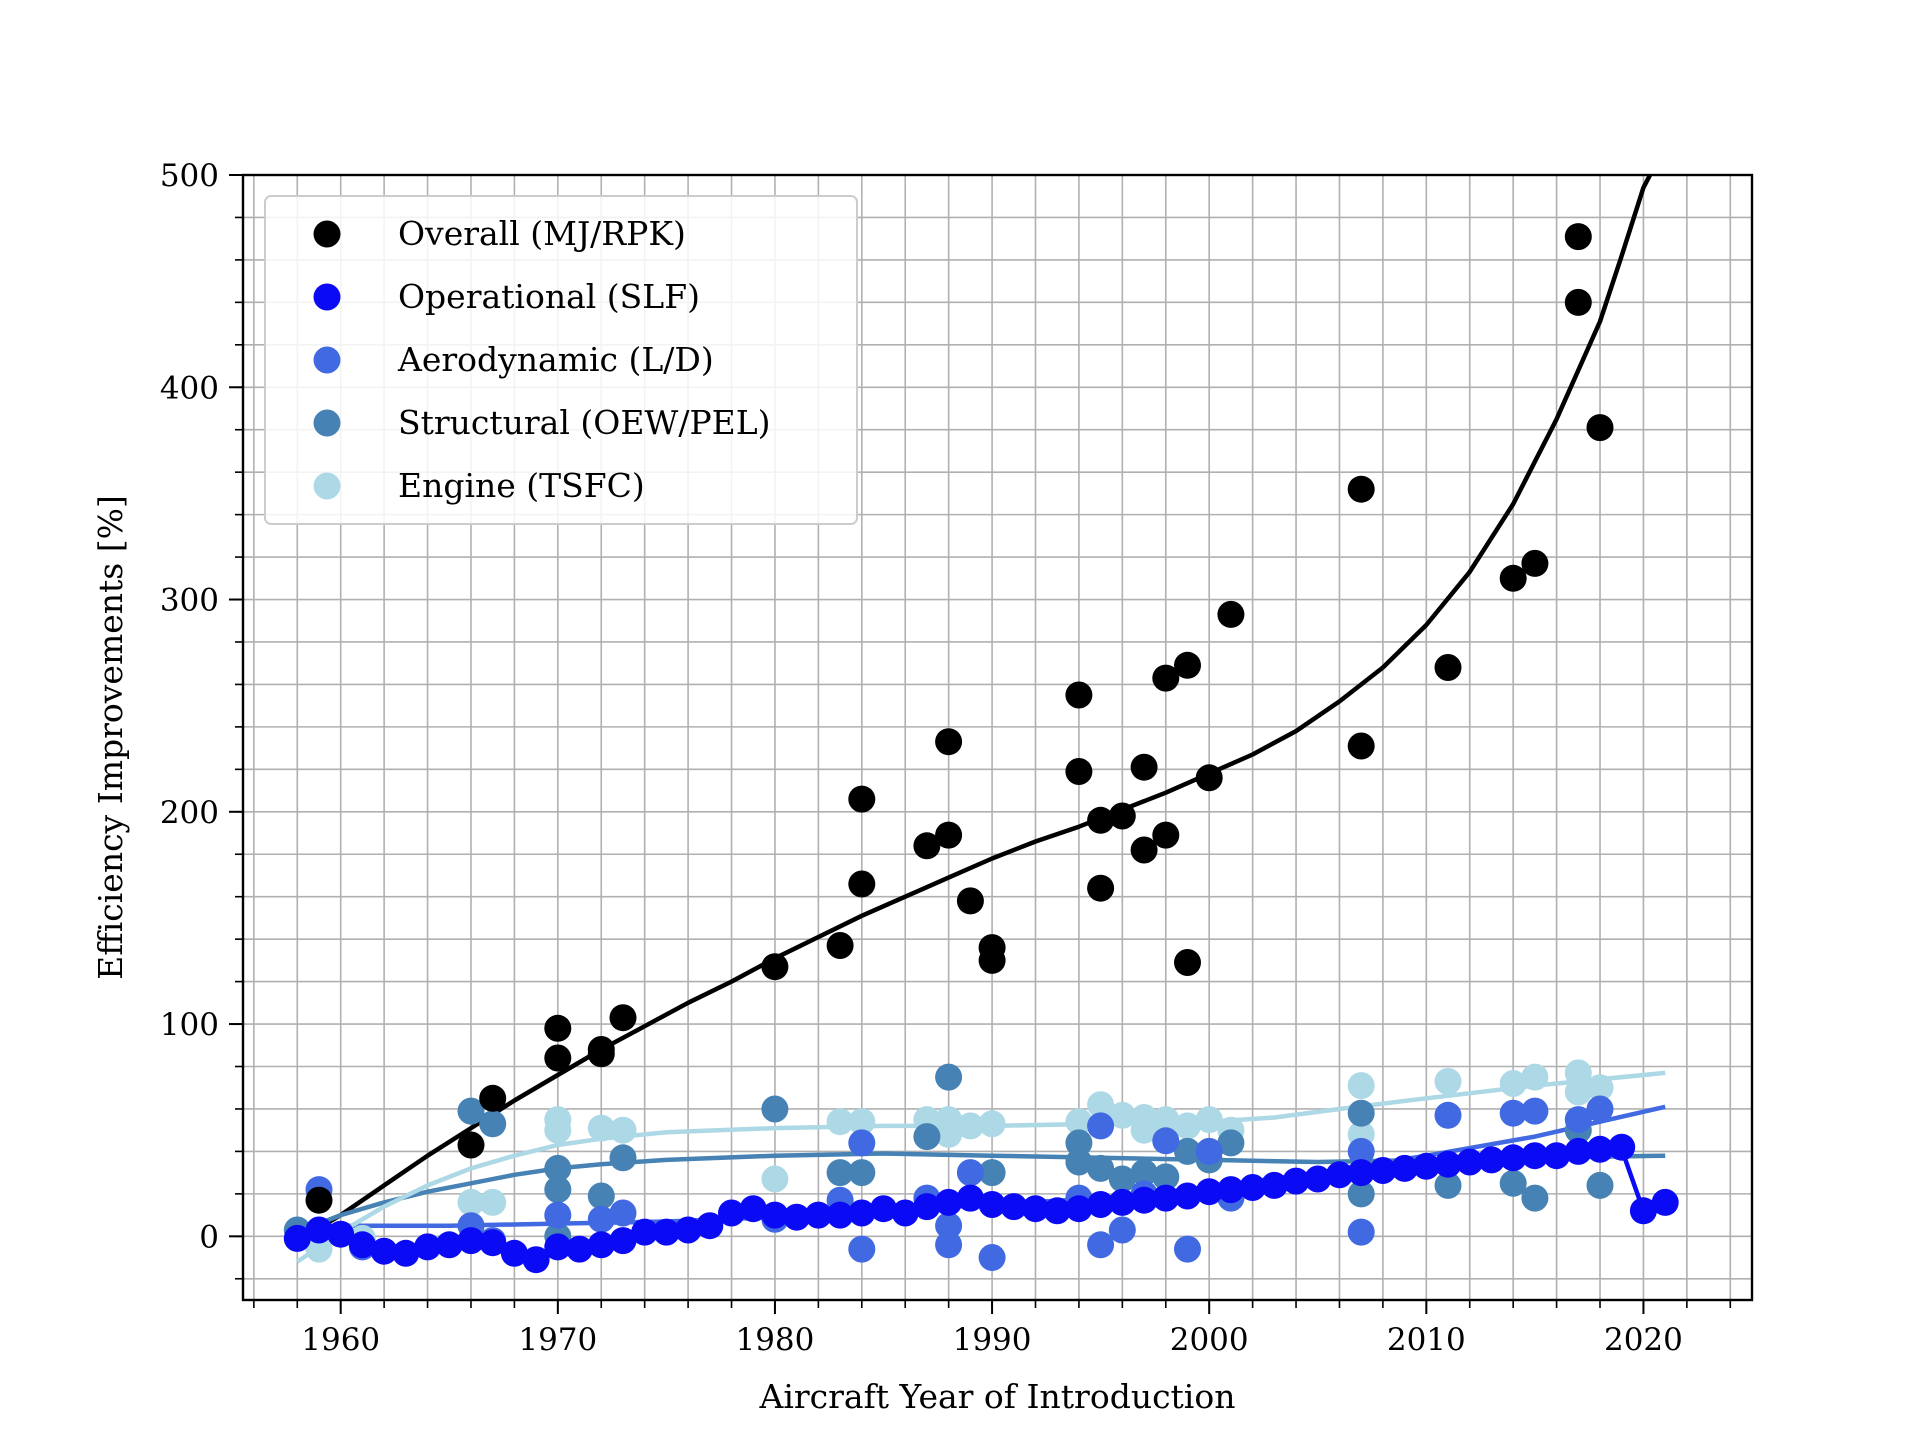 Image resolution: width=1920 pixels, height=1440 pixels. I want to click on x-tick-label: 2020, so click(1643, 1340).